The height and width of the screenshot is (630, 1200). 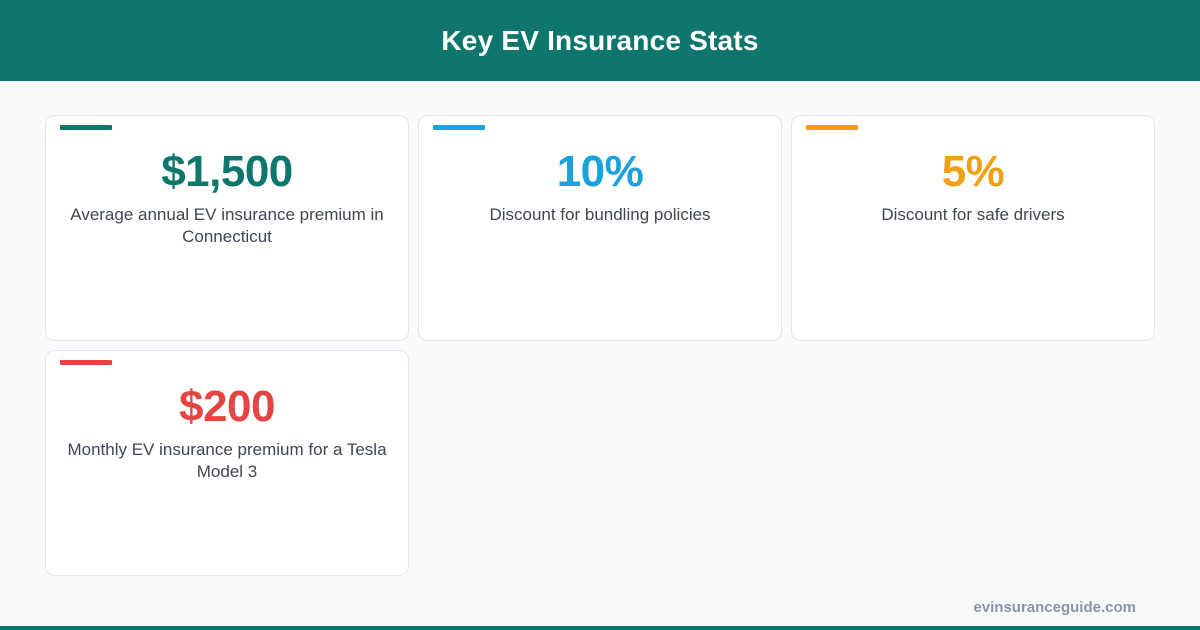 I want to click on header-banner: Key EV Insurance Stats, so click(x=600, y=40).